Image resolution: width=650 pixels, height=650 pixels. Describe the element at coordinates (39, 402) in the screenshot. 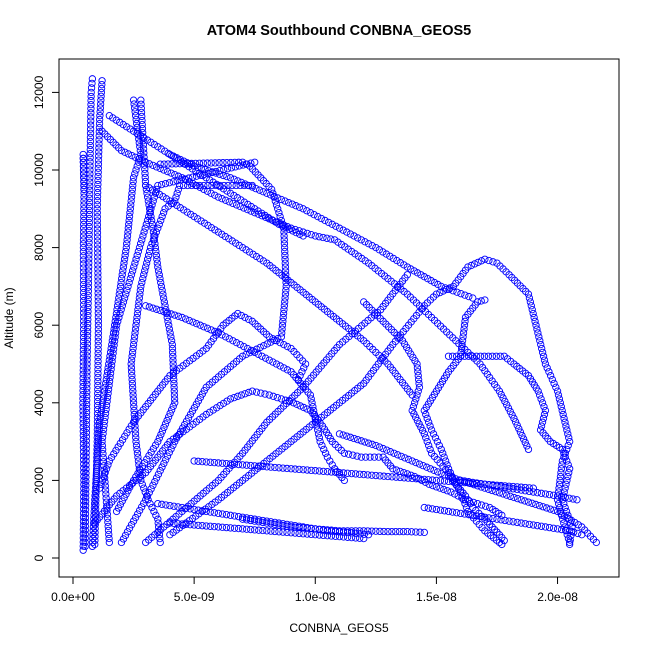

I see `y-tick-label: 4000` at that location.